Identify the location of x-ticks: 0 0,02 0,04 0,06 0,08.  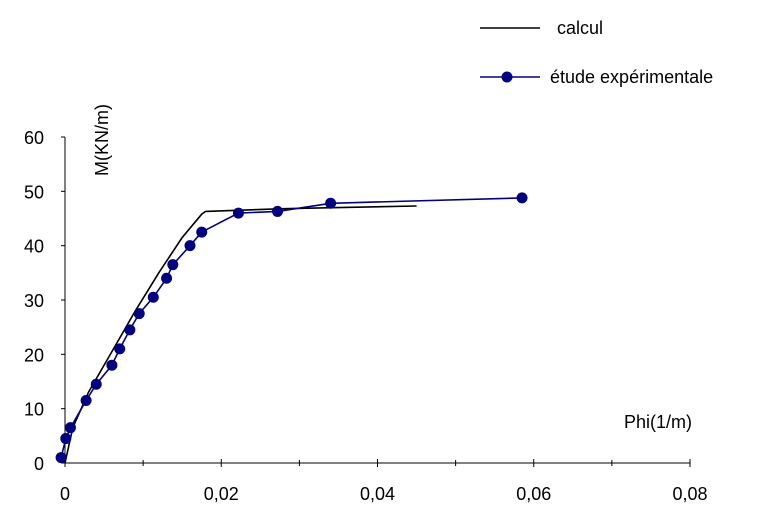
(384, 481).